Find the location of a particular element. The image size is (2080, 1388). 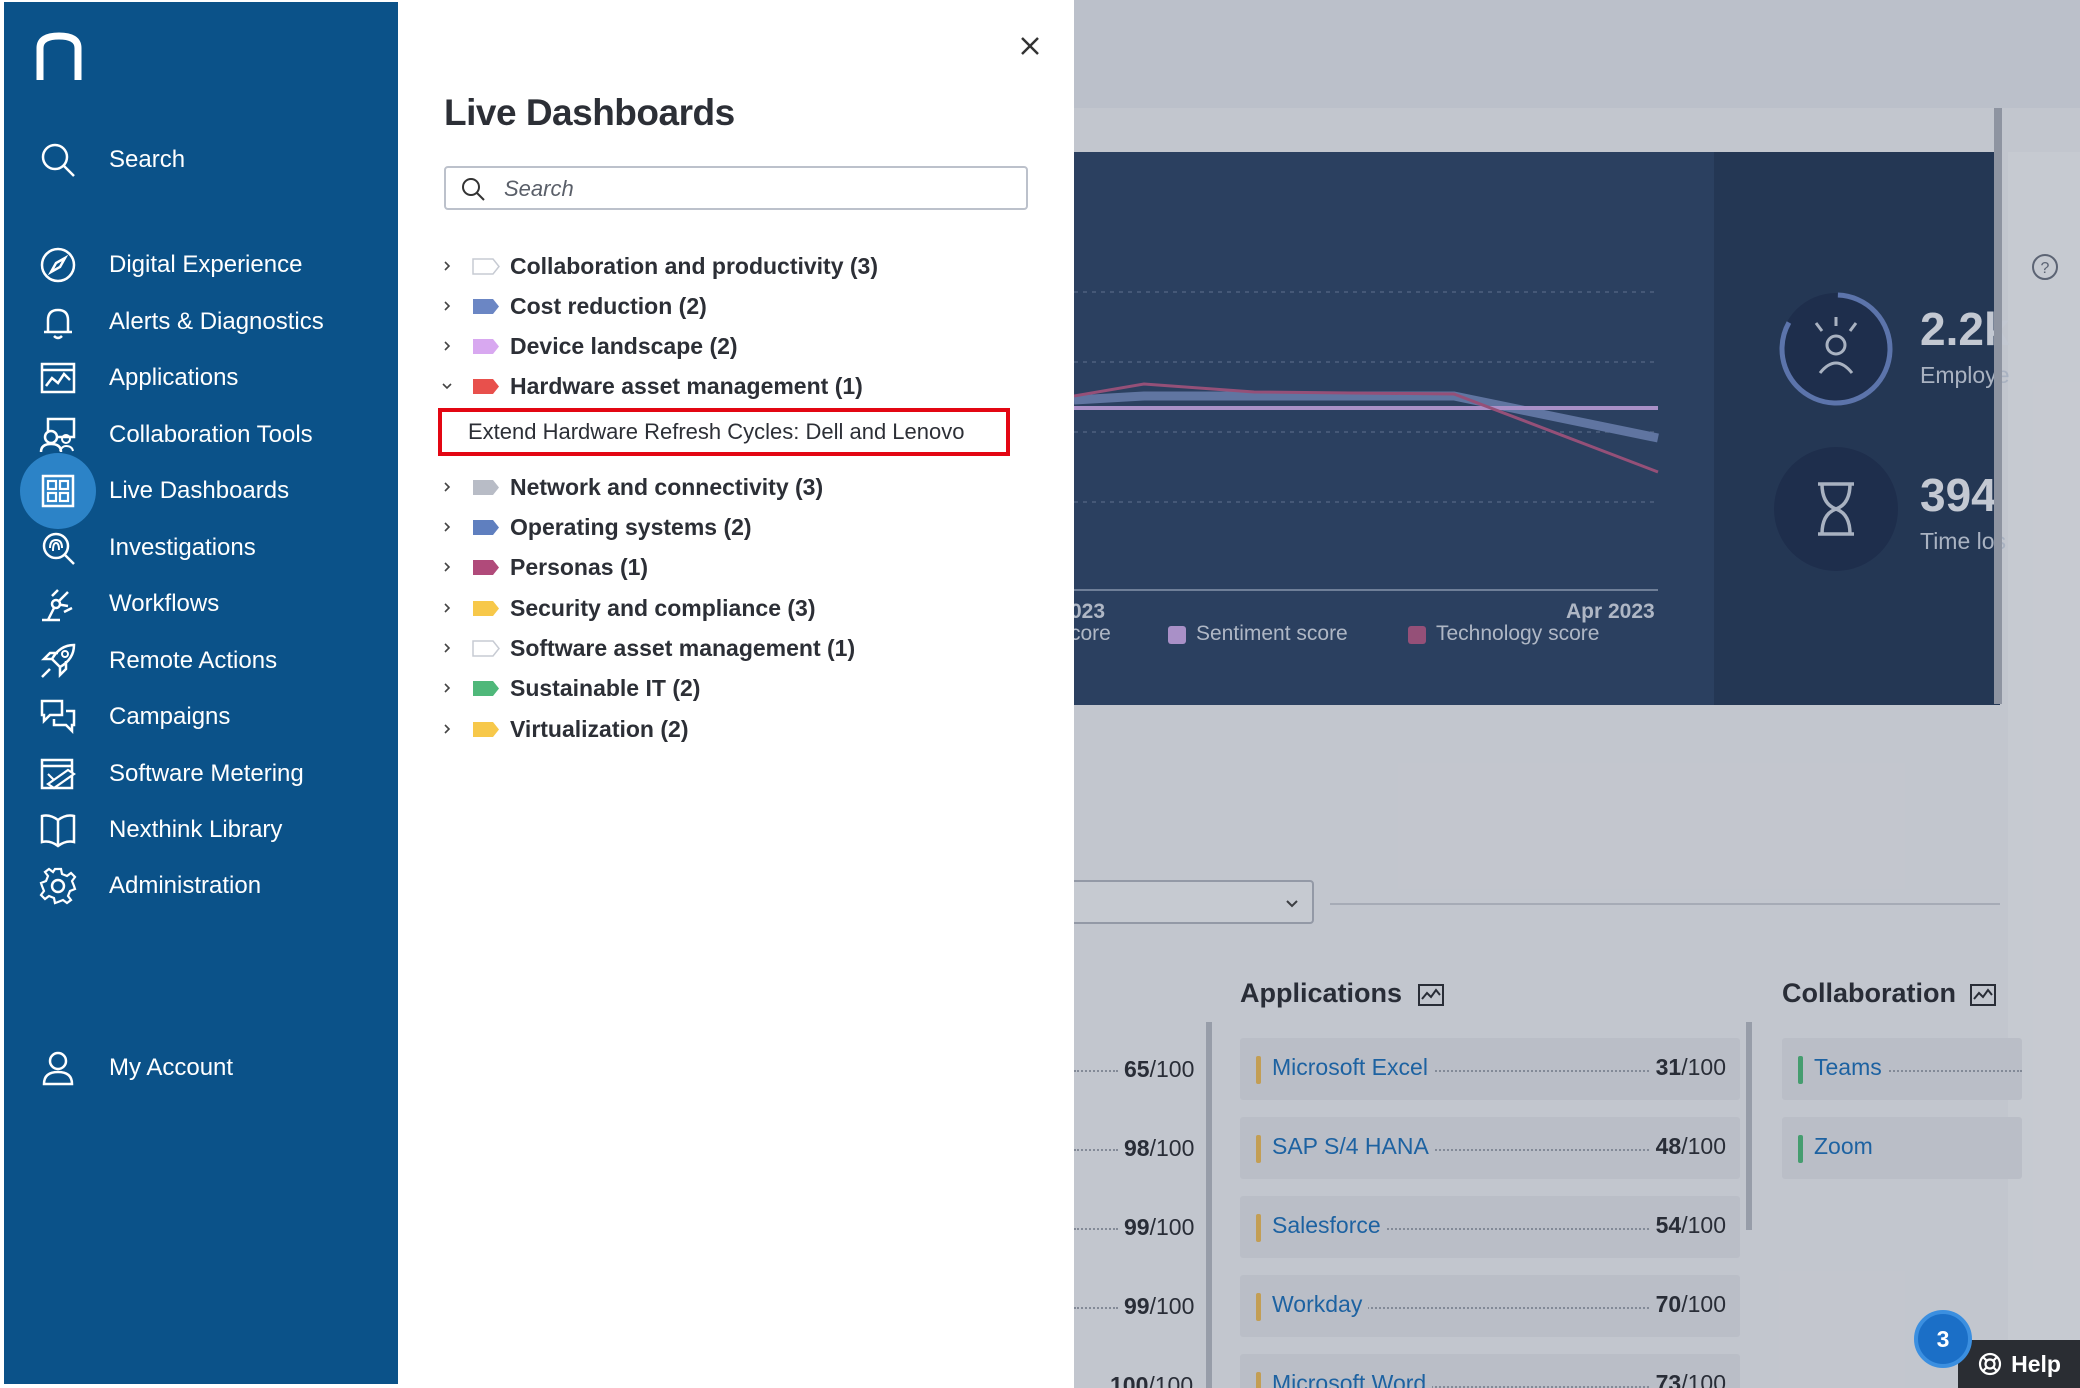

collaboration-app-name: Teams is located at coordinates (1851, 1067).